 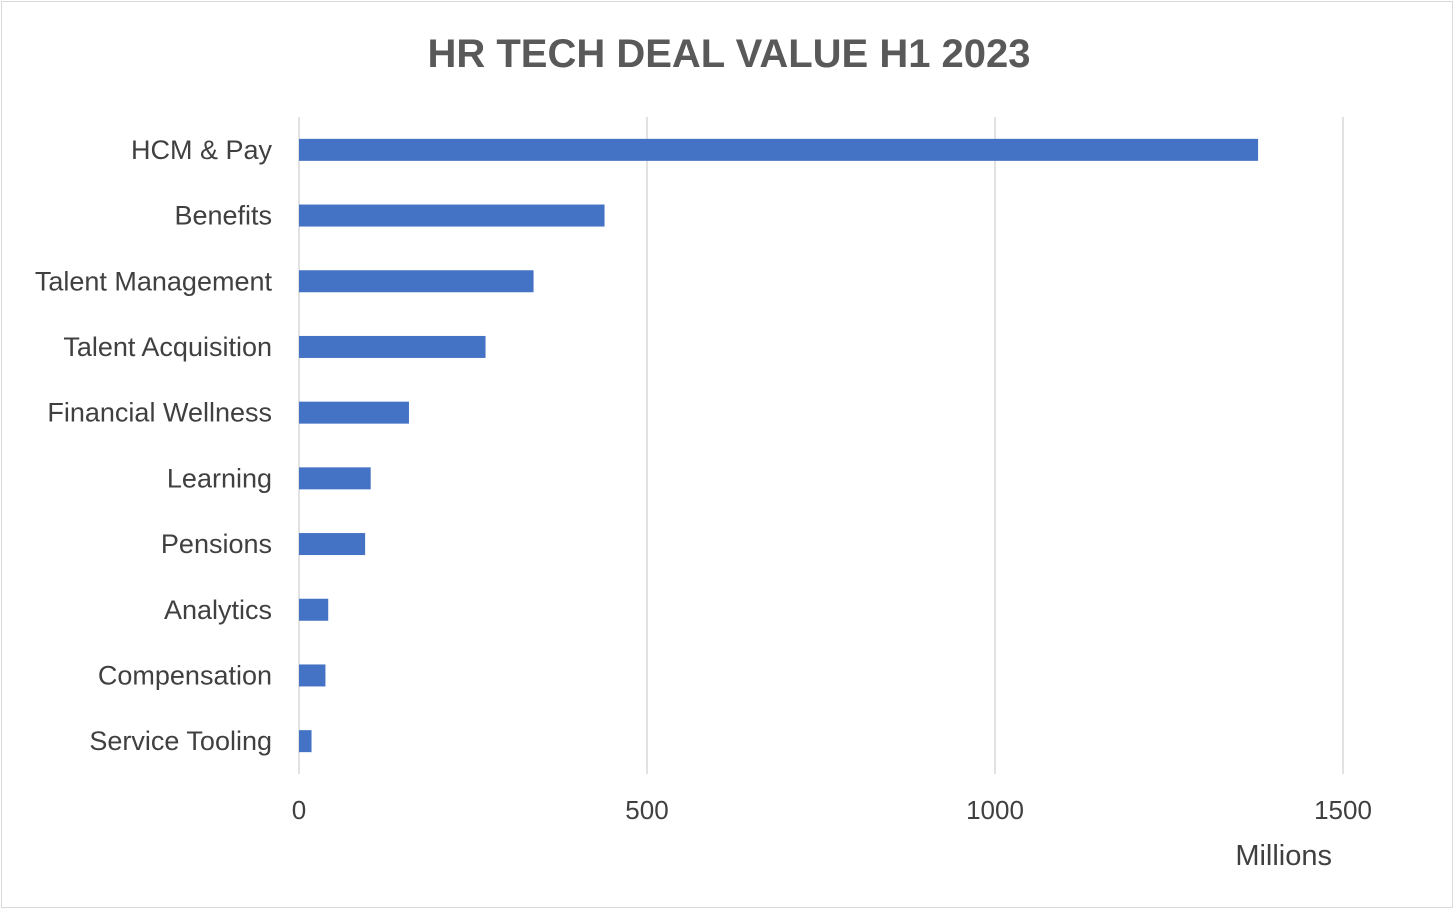 I want to click on x-axis-unit-label: Millions, so click(x=1283, y=856).